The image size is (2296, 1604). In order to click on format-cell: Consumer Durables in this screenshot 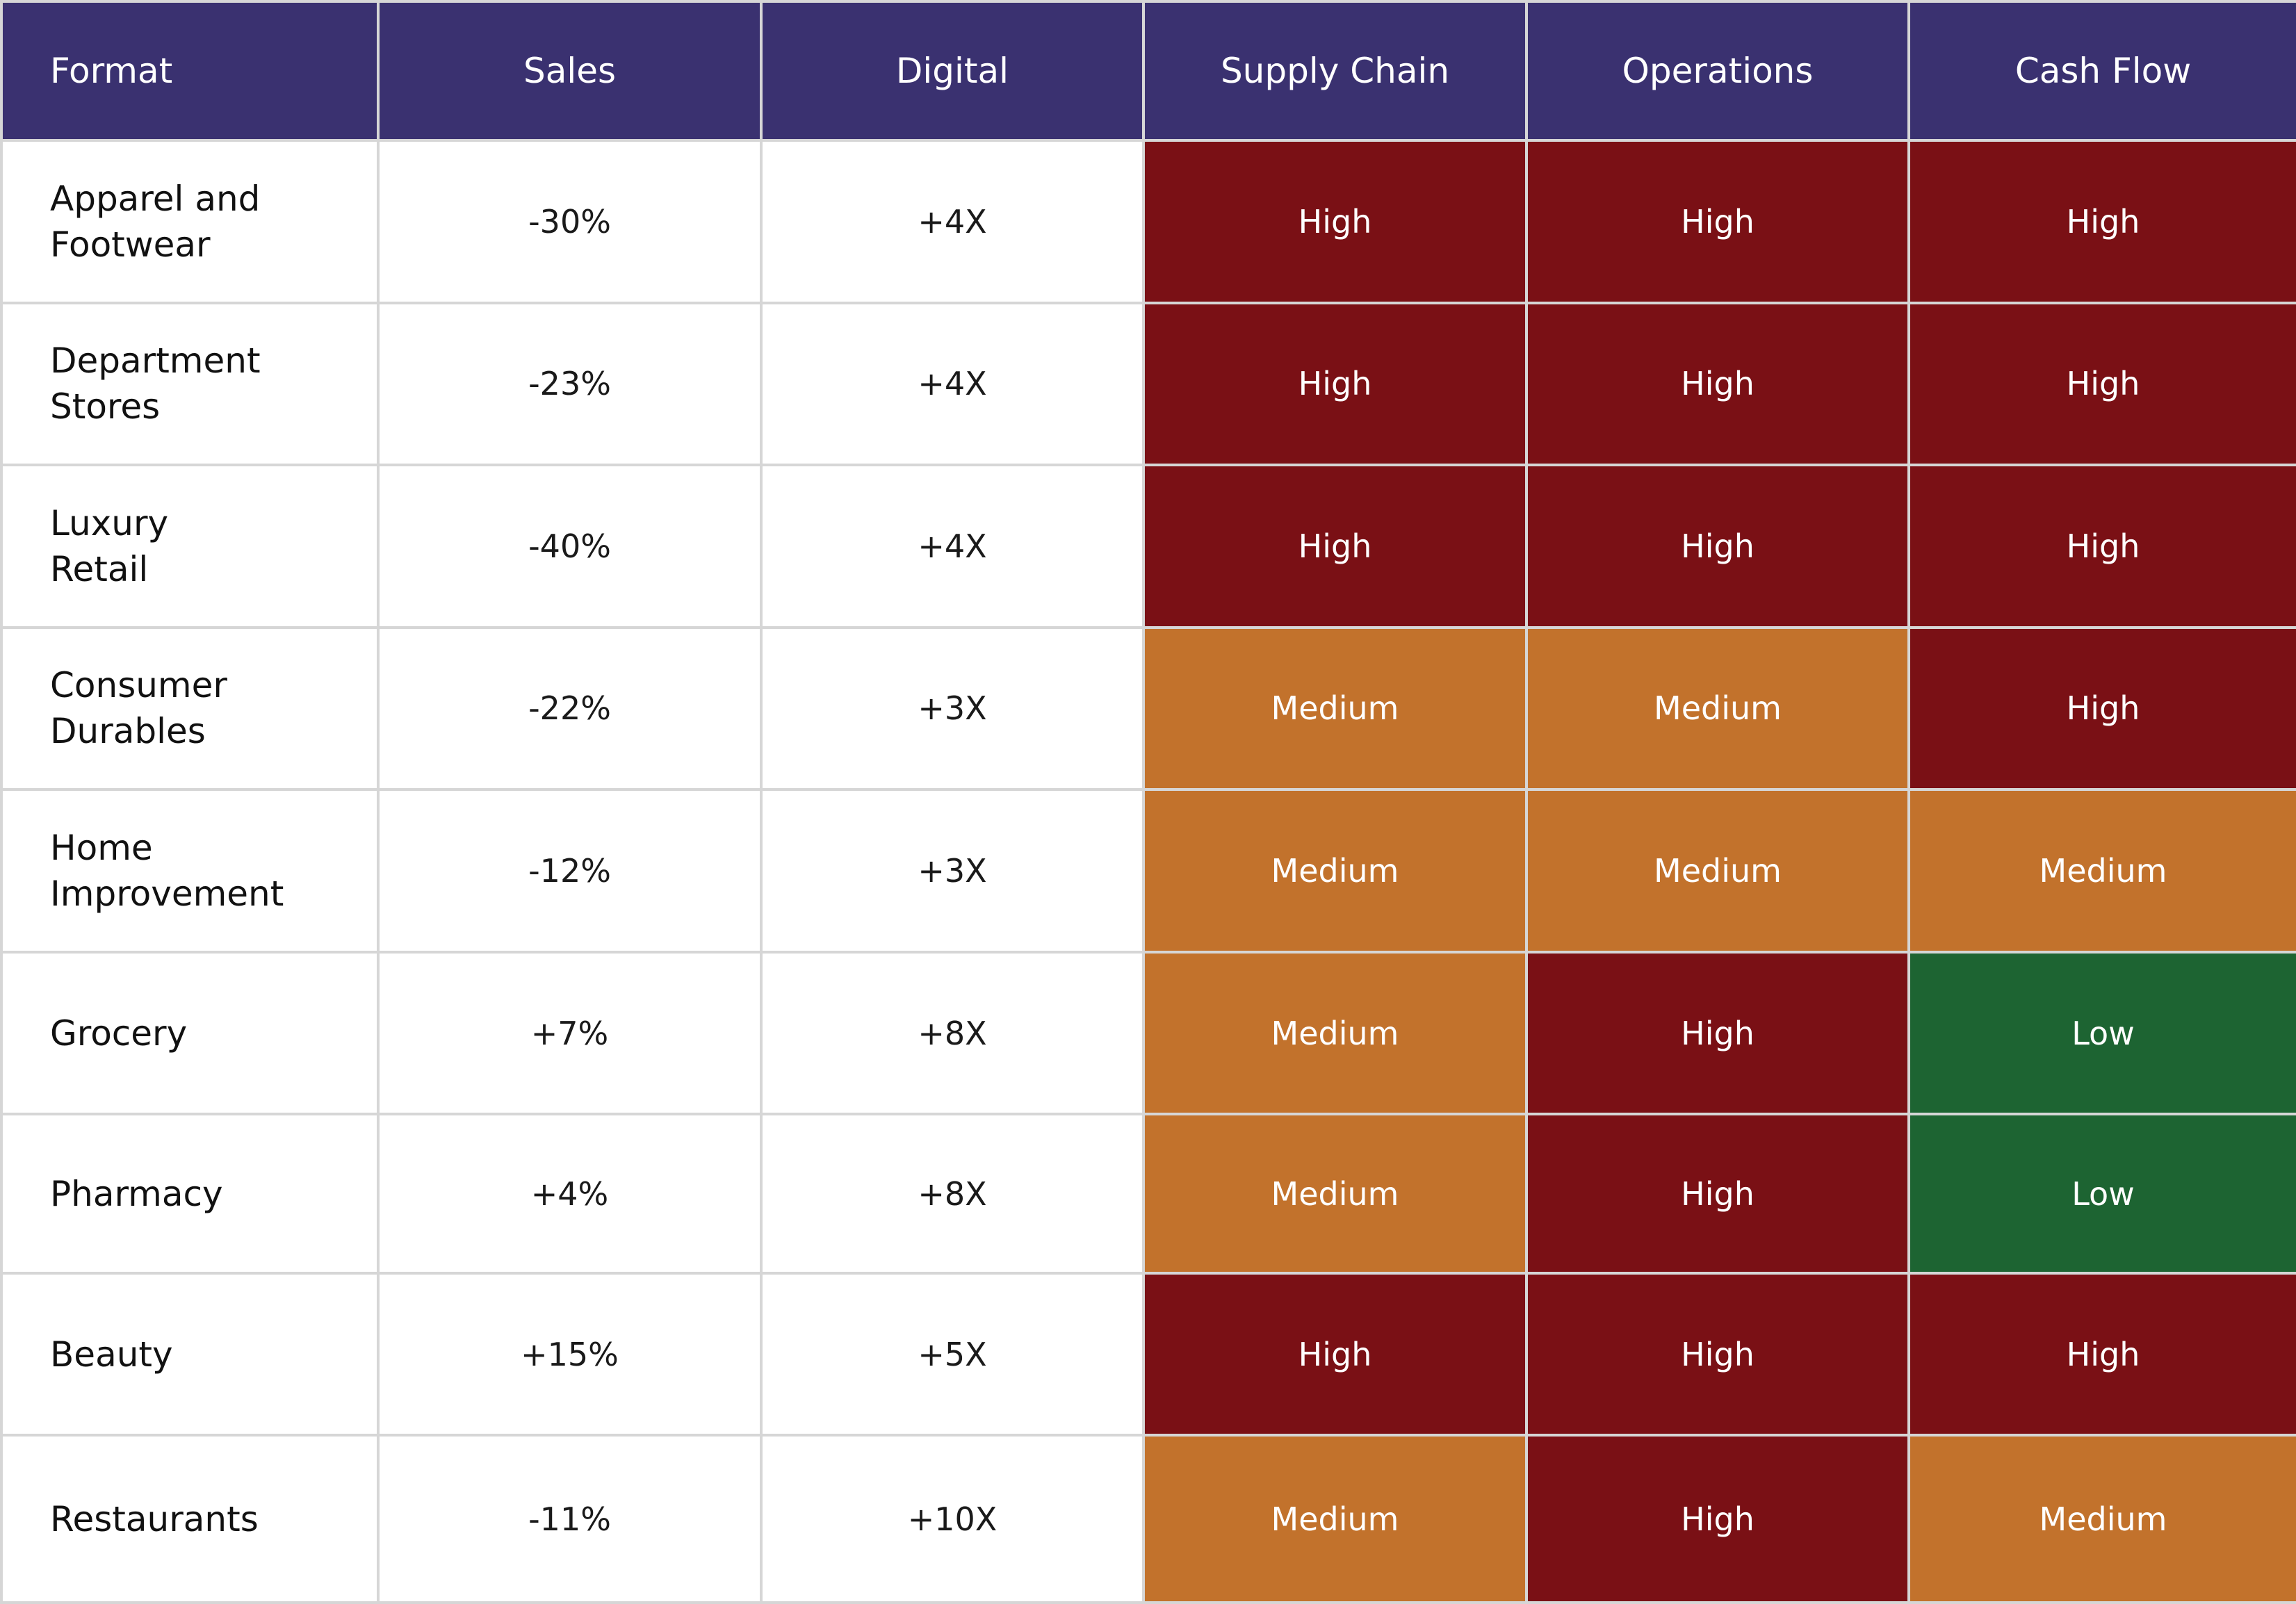, I will do `click(190, 708)`.